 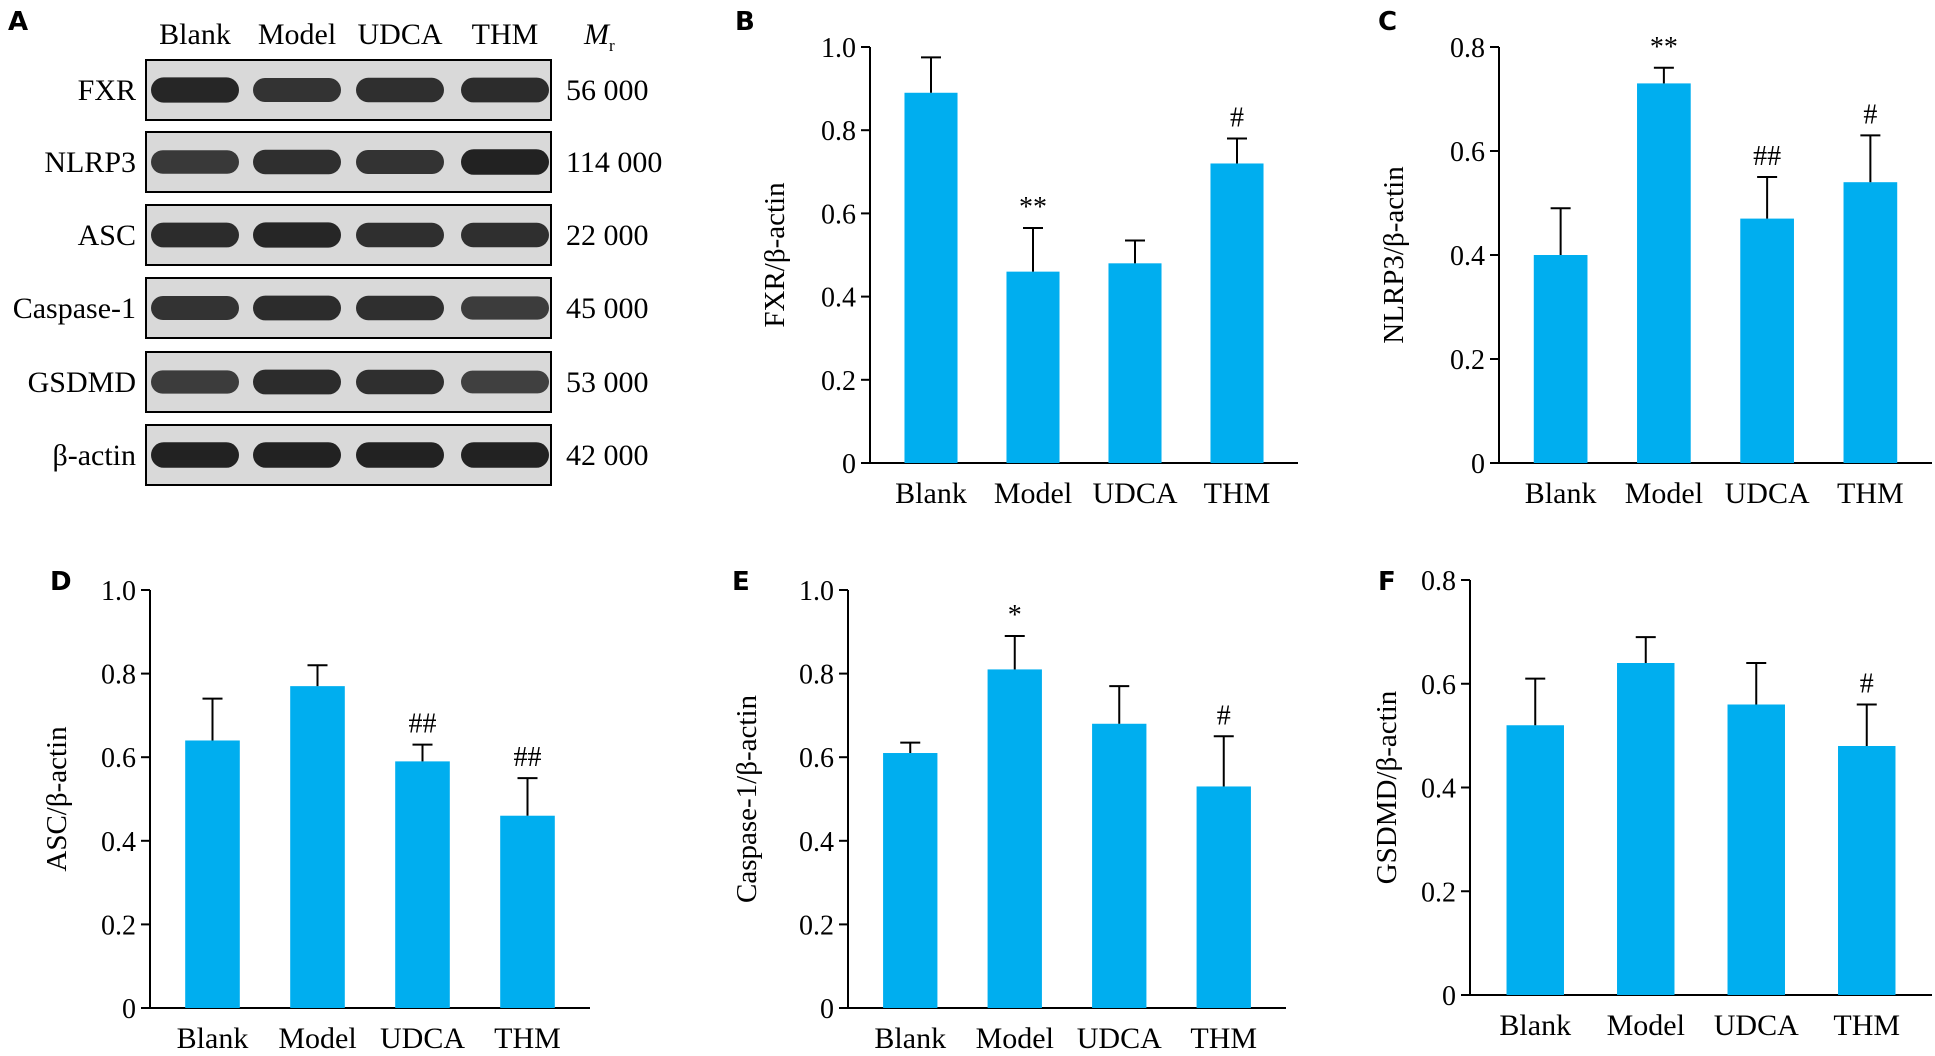 What do you see at coordinates (607, 90) in the screenshot?
I see `blot-molecular-weight: 56 000` at bounding box center [607, 90].